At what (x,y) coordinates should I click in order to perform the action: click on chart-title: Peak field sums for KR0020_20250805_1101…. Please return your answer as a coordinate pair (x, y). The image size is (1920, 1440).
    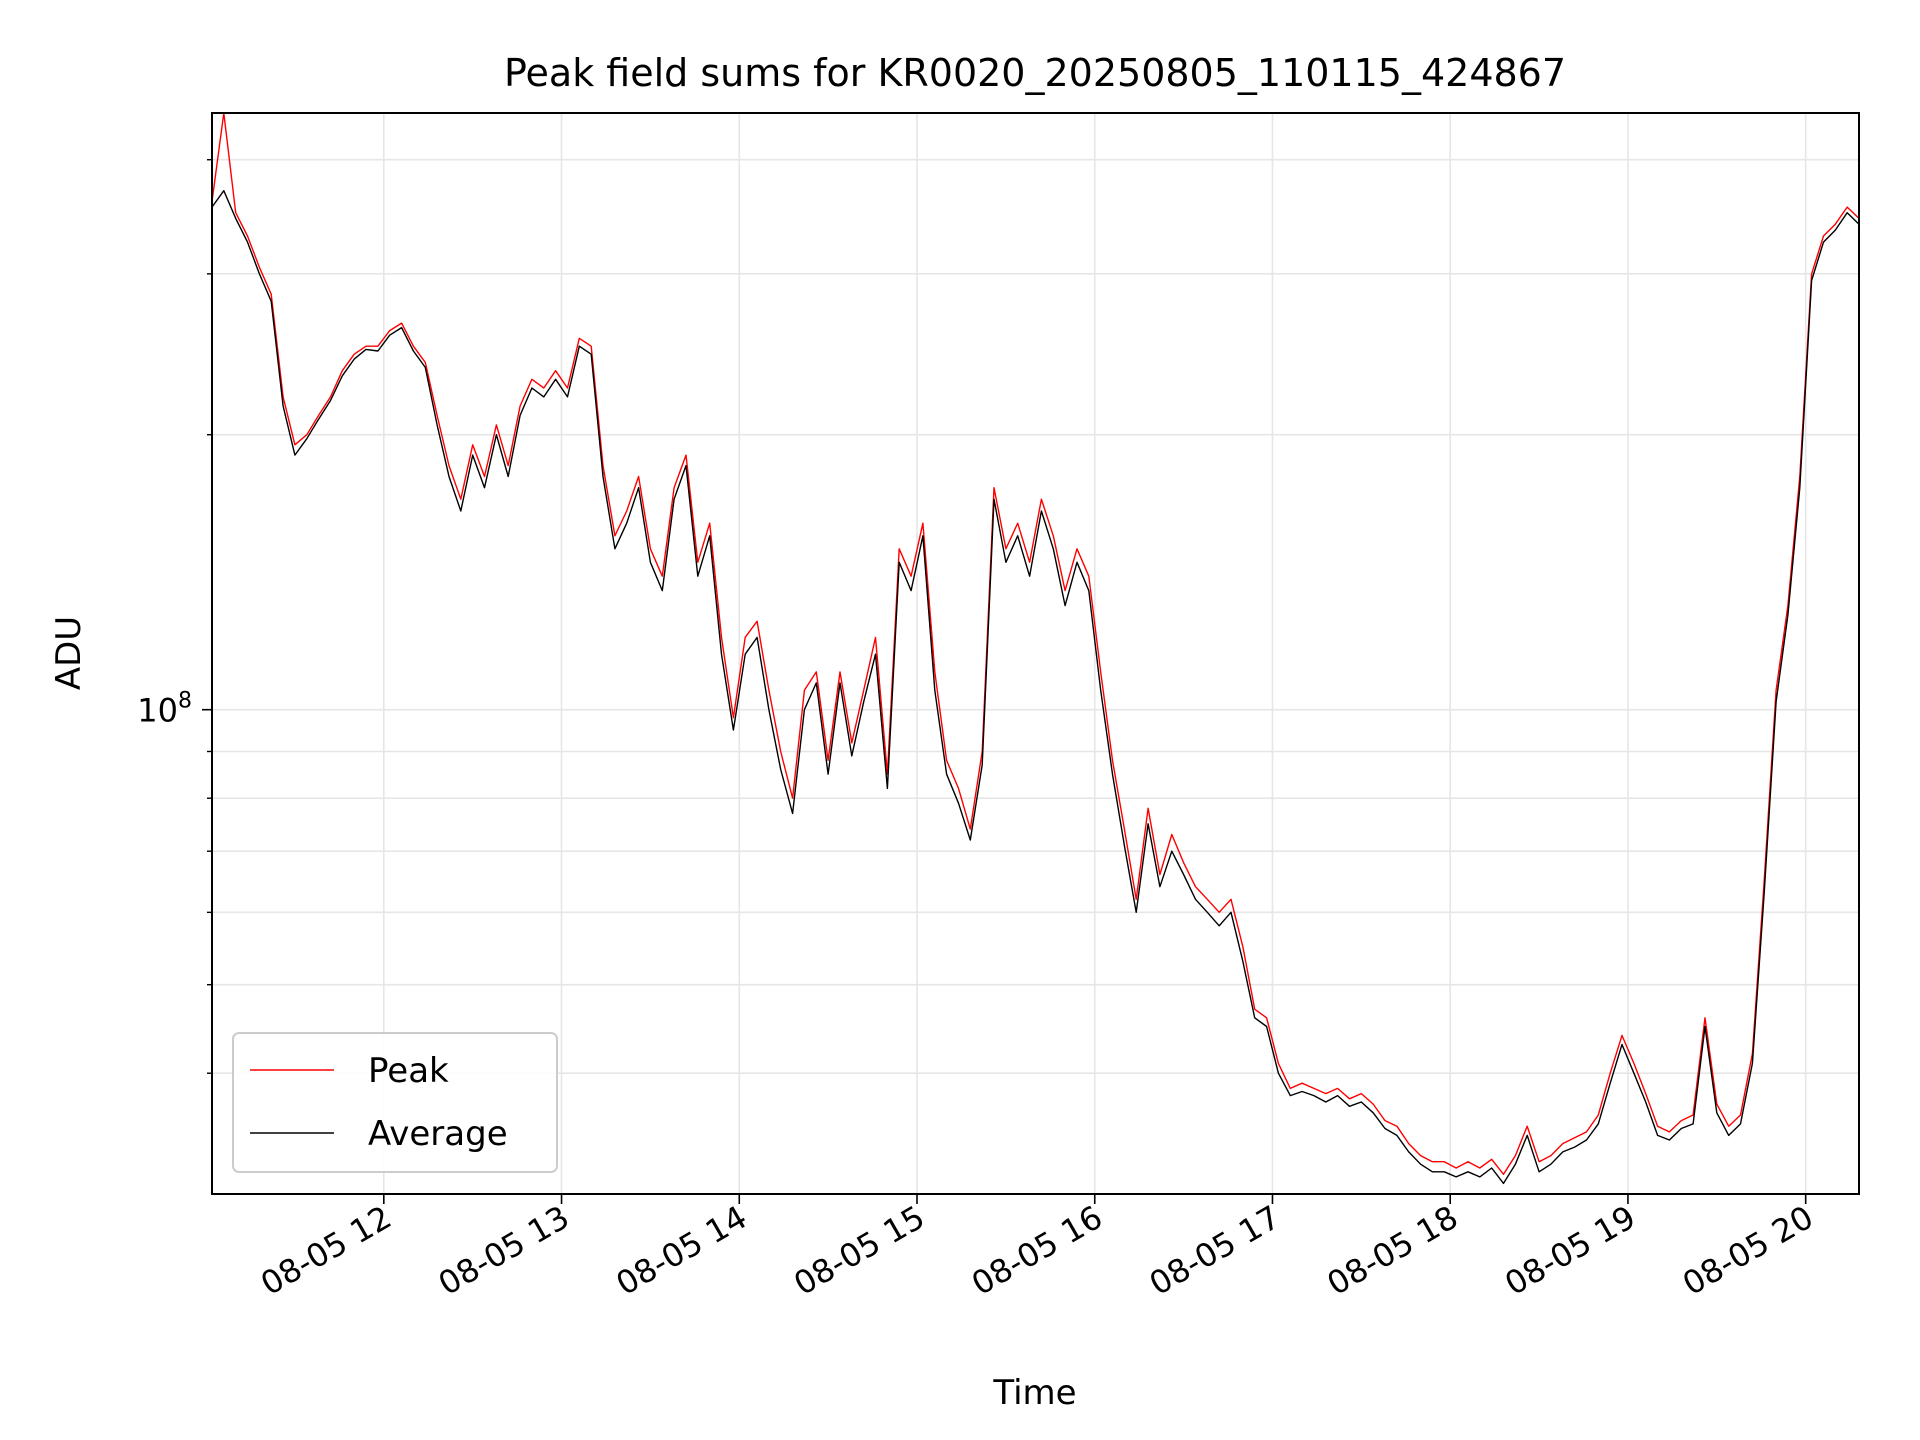
    Looking at the image, I should click on (1035, 73).